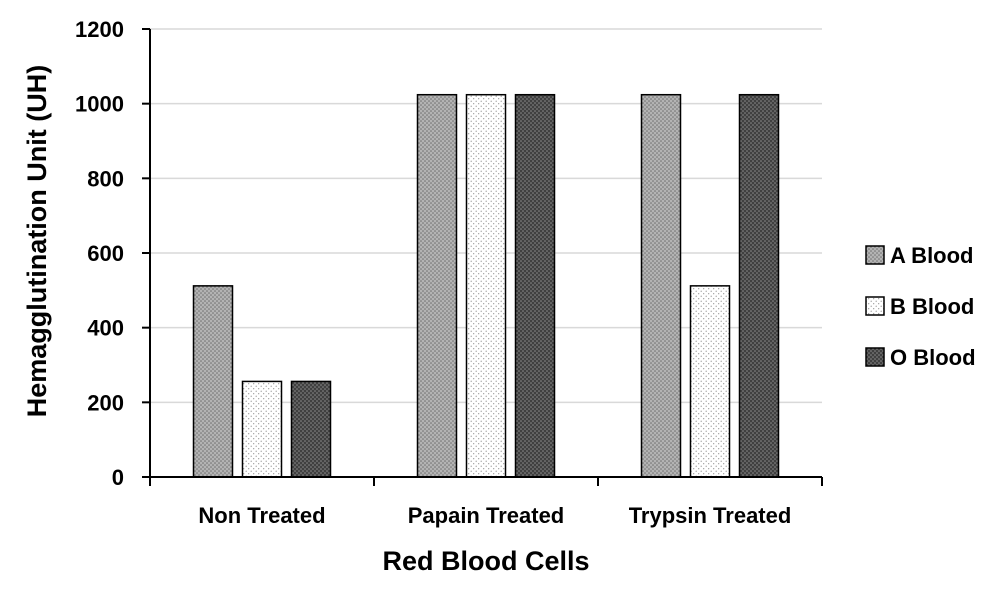 This screenshot has width=1000, height=589. I want to click on bar-a-blood-trypsin-treated, so click(661, 285).